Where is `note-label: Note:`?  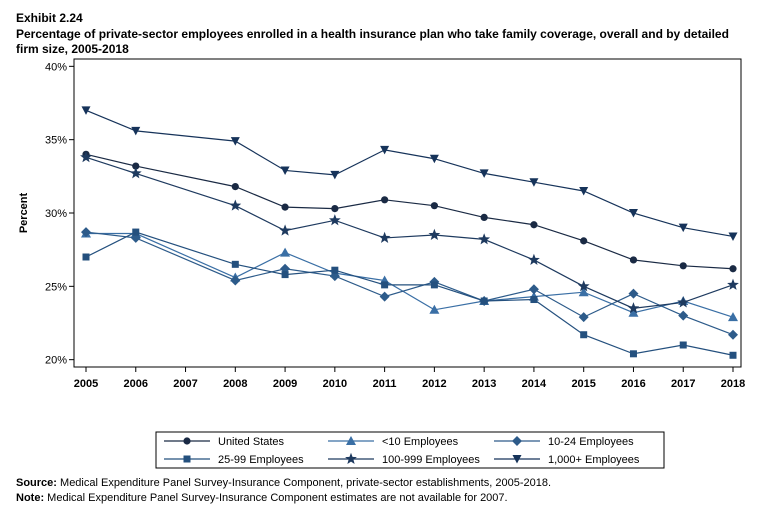
note-label: Note: is located at coordinates (30, 498).